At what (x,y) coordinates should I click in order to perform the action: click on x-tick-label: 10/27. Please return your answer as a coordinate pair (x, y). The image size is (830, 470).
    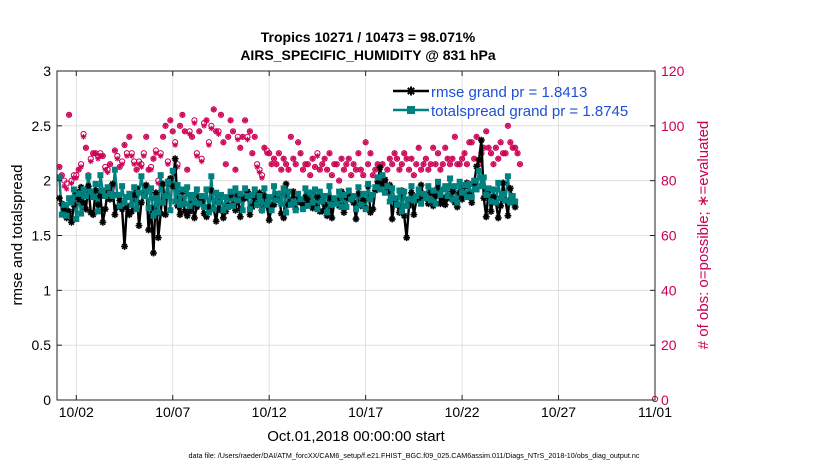
    Looking at the image, I should click on (558, 412).